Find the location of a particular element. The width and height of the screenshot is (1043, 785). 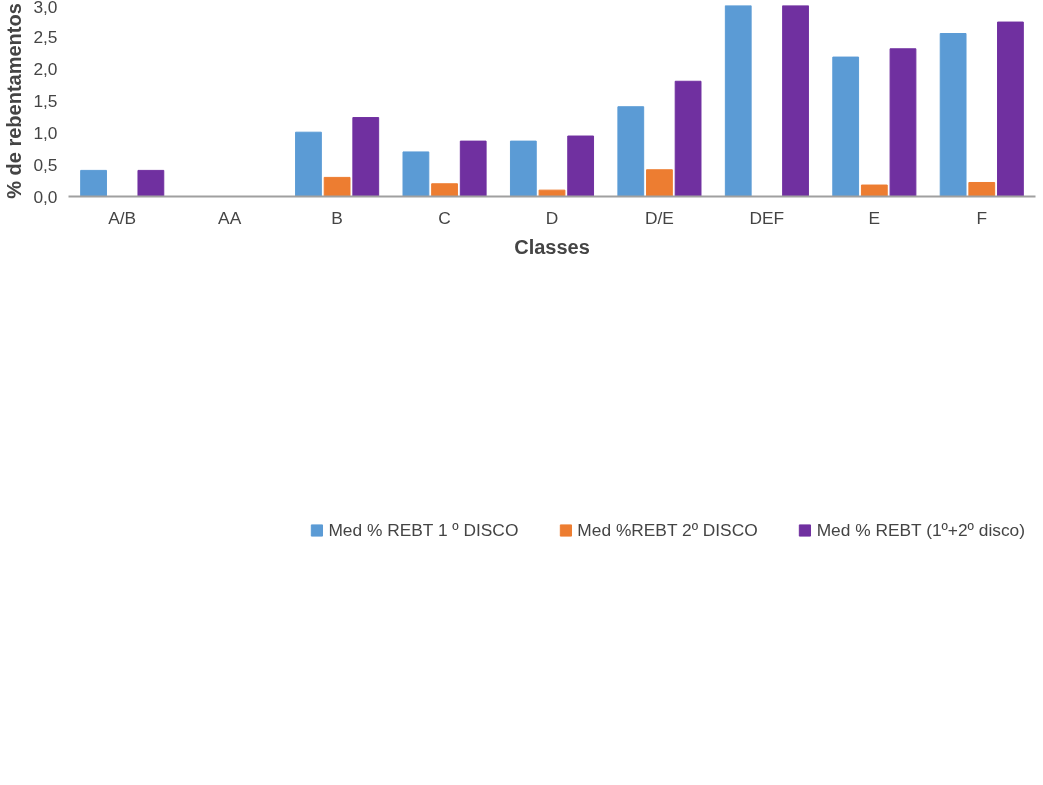

legend-label: Med %REBT 2º DISCO is located at coordinates (667, 530).